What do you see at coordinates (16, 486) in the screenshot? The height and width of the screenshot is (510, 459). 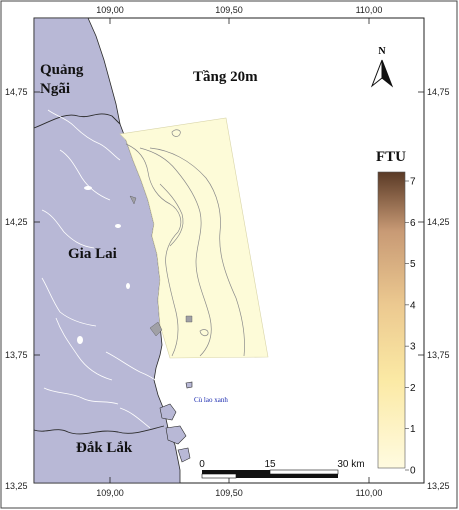 I see `lat-label-left-13-25: 13,25` at bounding box center [16, 486].